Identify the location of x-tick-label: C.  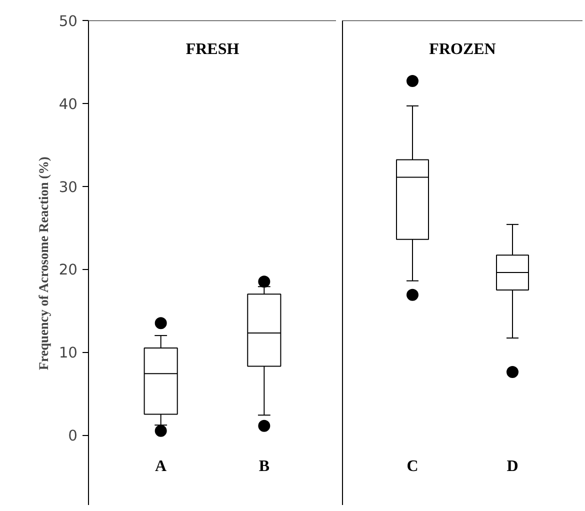
(412, 467).